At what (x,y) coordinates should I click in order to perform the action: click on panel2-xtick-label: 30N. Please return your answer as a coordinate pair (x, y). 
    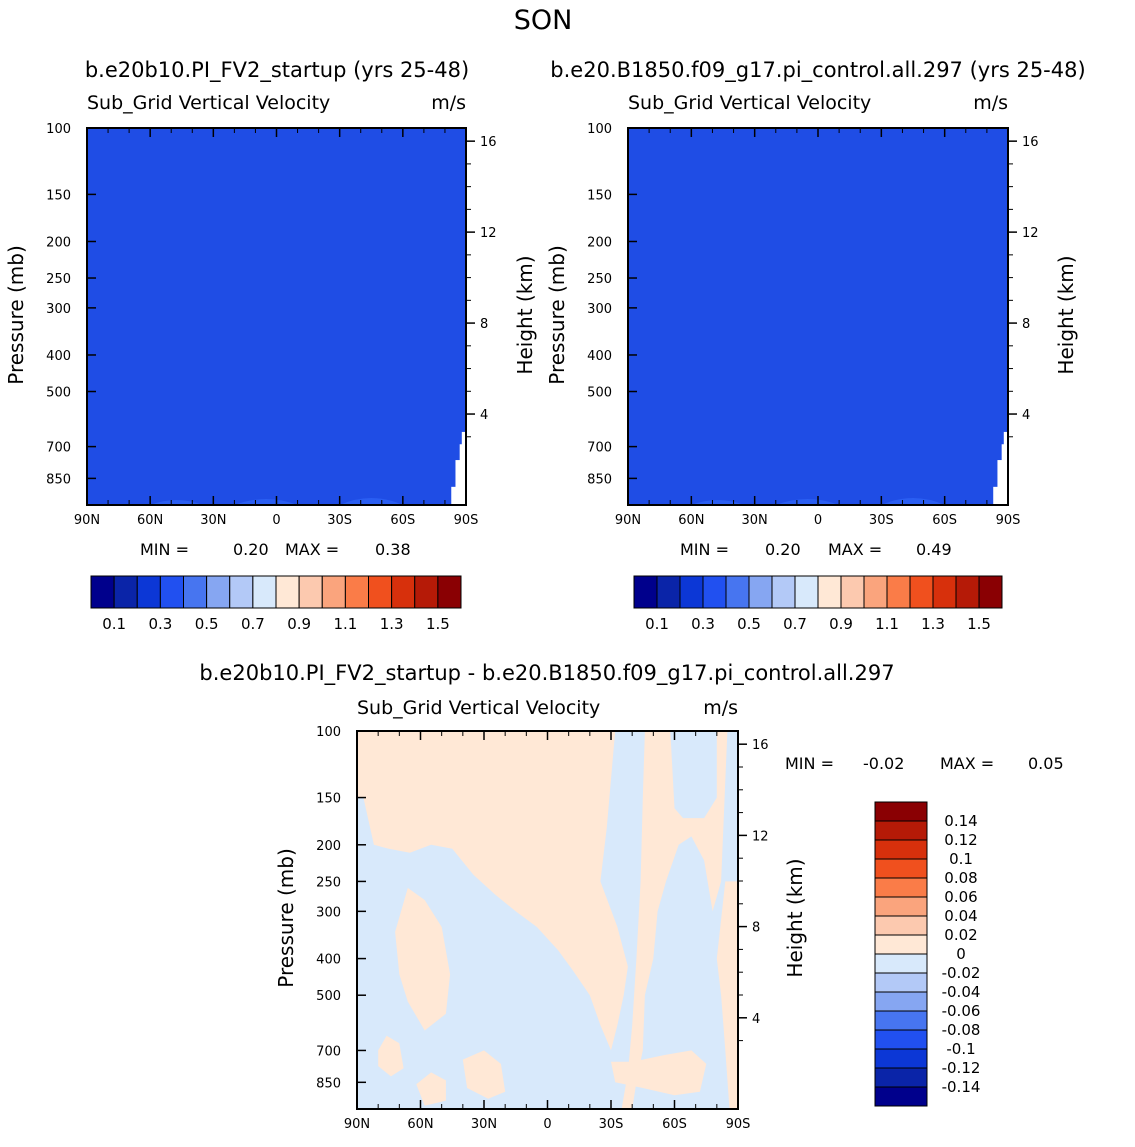
    Looking at the image, I should click on (755, 520).